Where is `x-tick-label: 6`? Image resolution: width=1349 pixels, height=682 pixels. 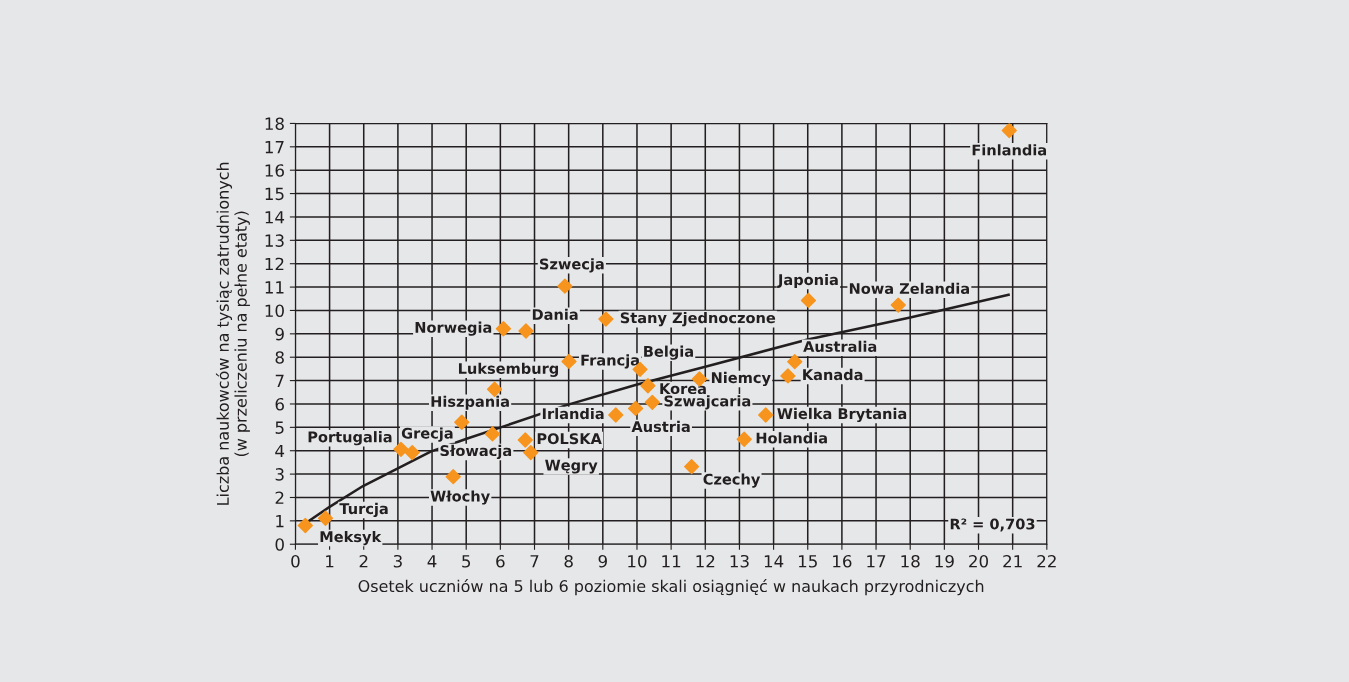 x-tick-label: 6 is located at coordinates (500, 561).